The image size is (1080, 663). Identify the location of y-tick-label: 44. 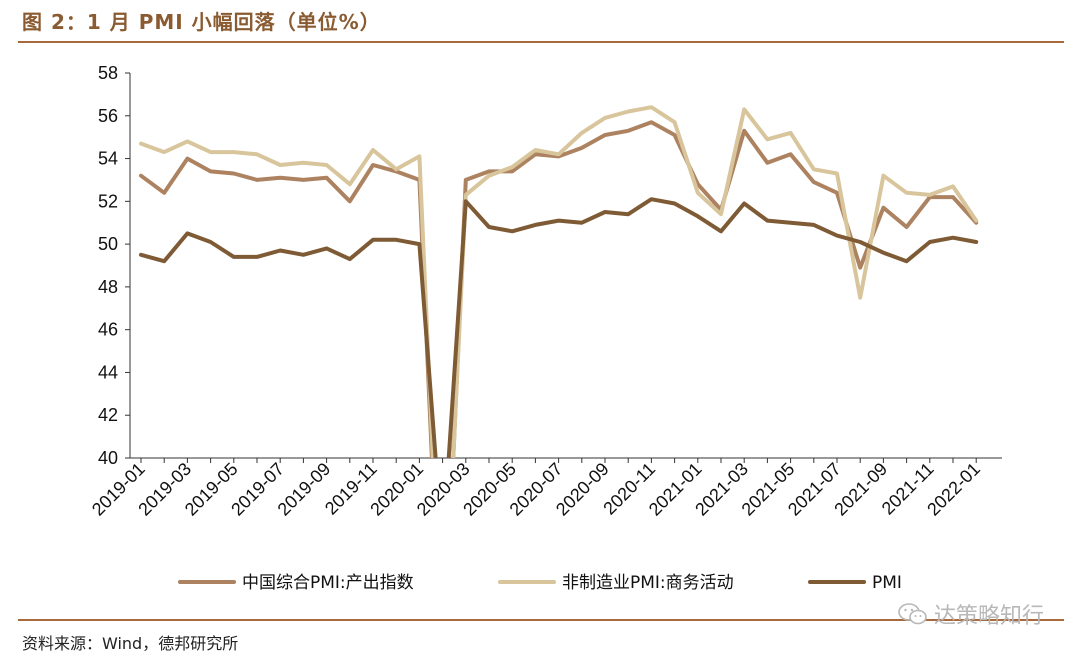
(108, 372).